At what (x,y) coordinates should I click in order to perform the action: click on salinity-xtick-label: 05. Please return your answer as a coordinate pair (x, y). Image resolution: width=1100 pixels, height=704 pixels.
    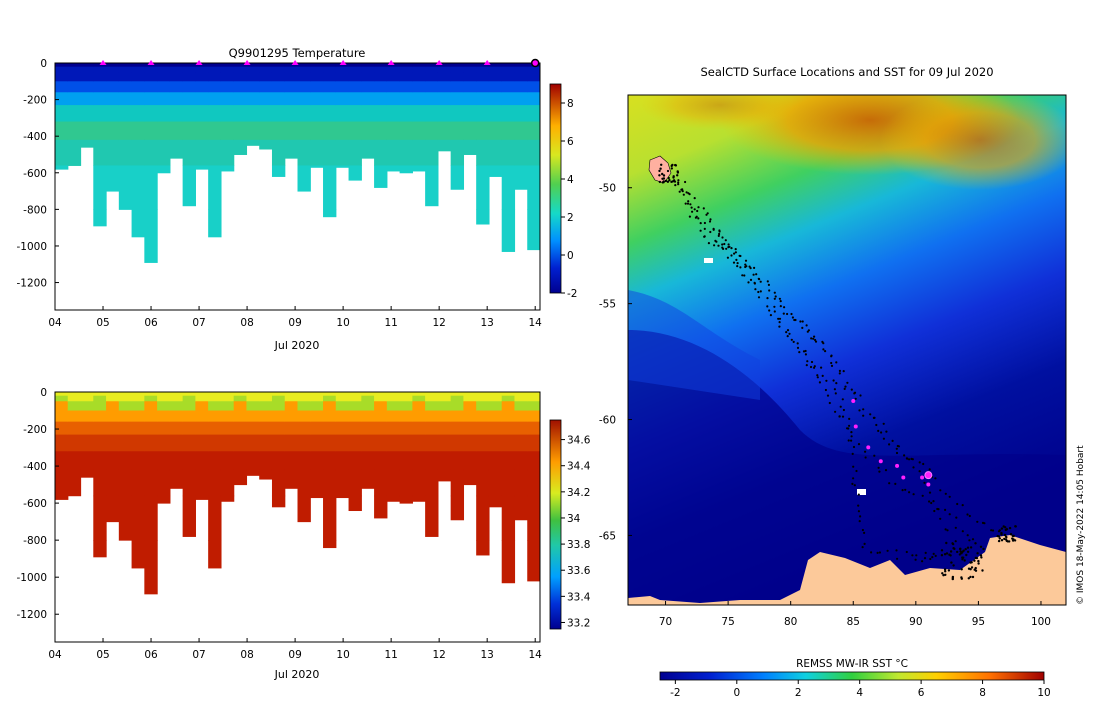
    Looking at the image, I should click on (102, 655).